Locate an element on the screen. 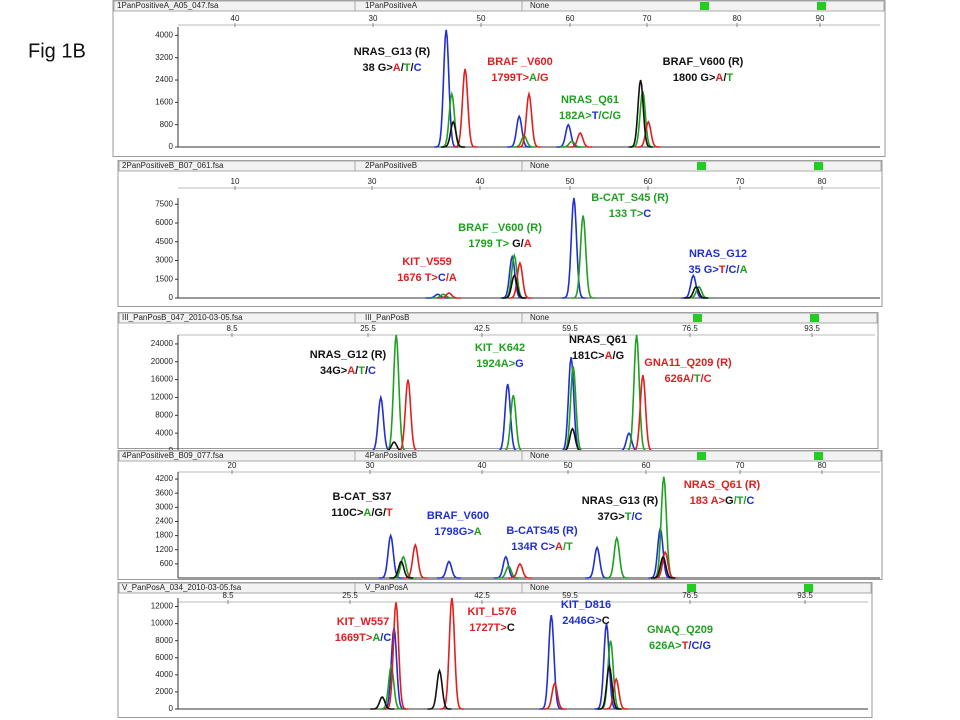 This screenshot has height=720, width=960. ruler-label: 76.5 is located at coordinates (690, 595).